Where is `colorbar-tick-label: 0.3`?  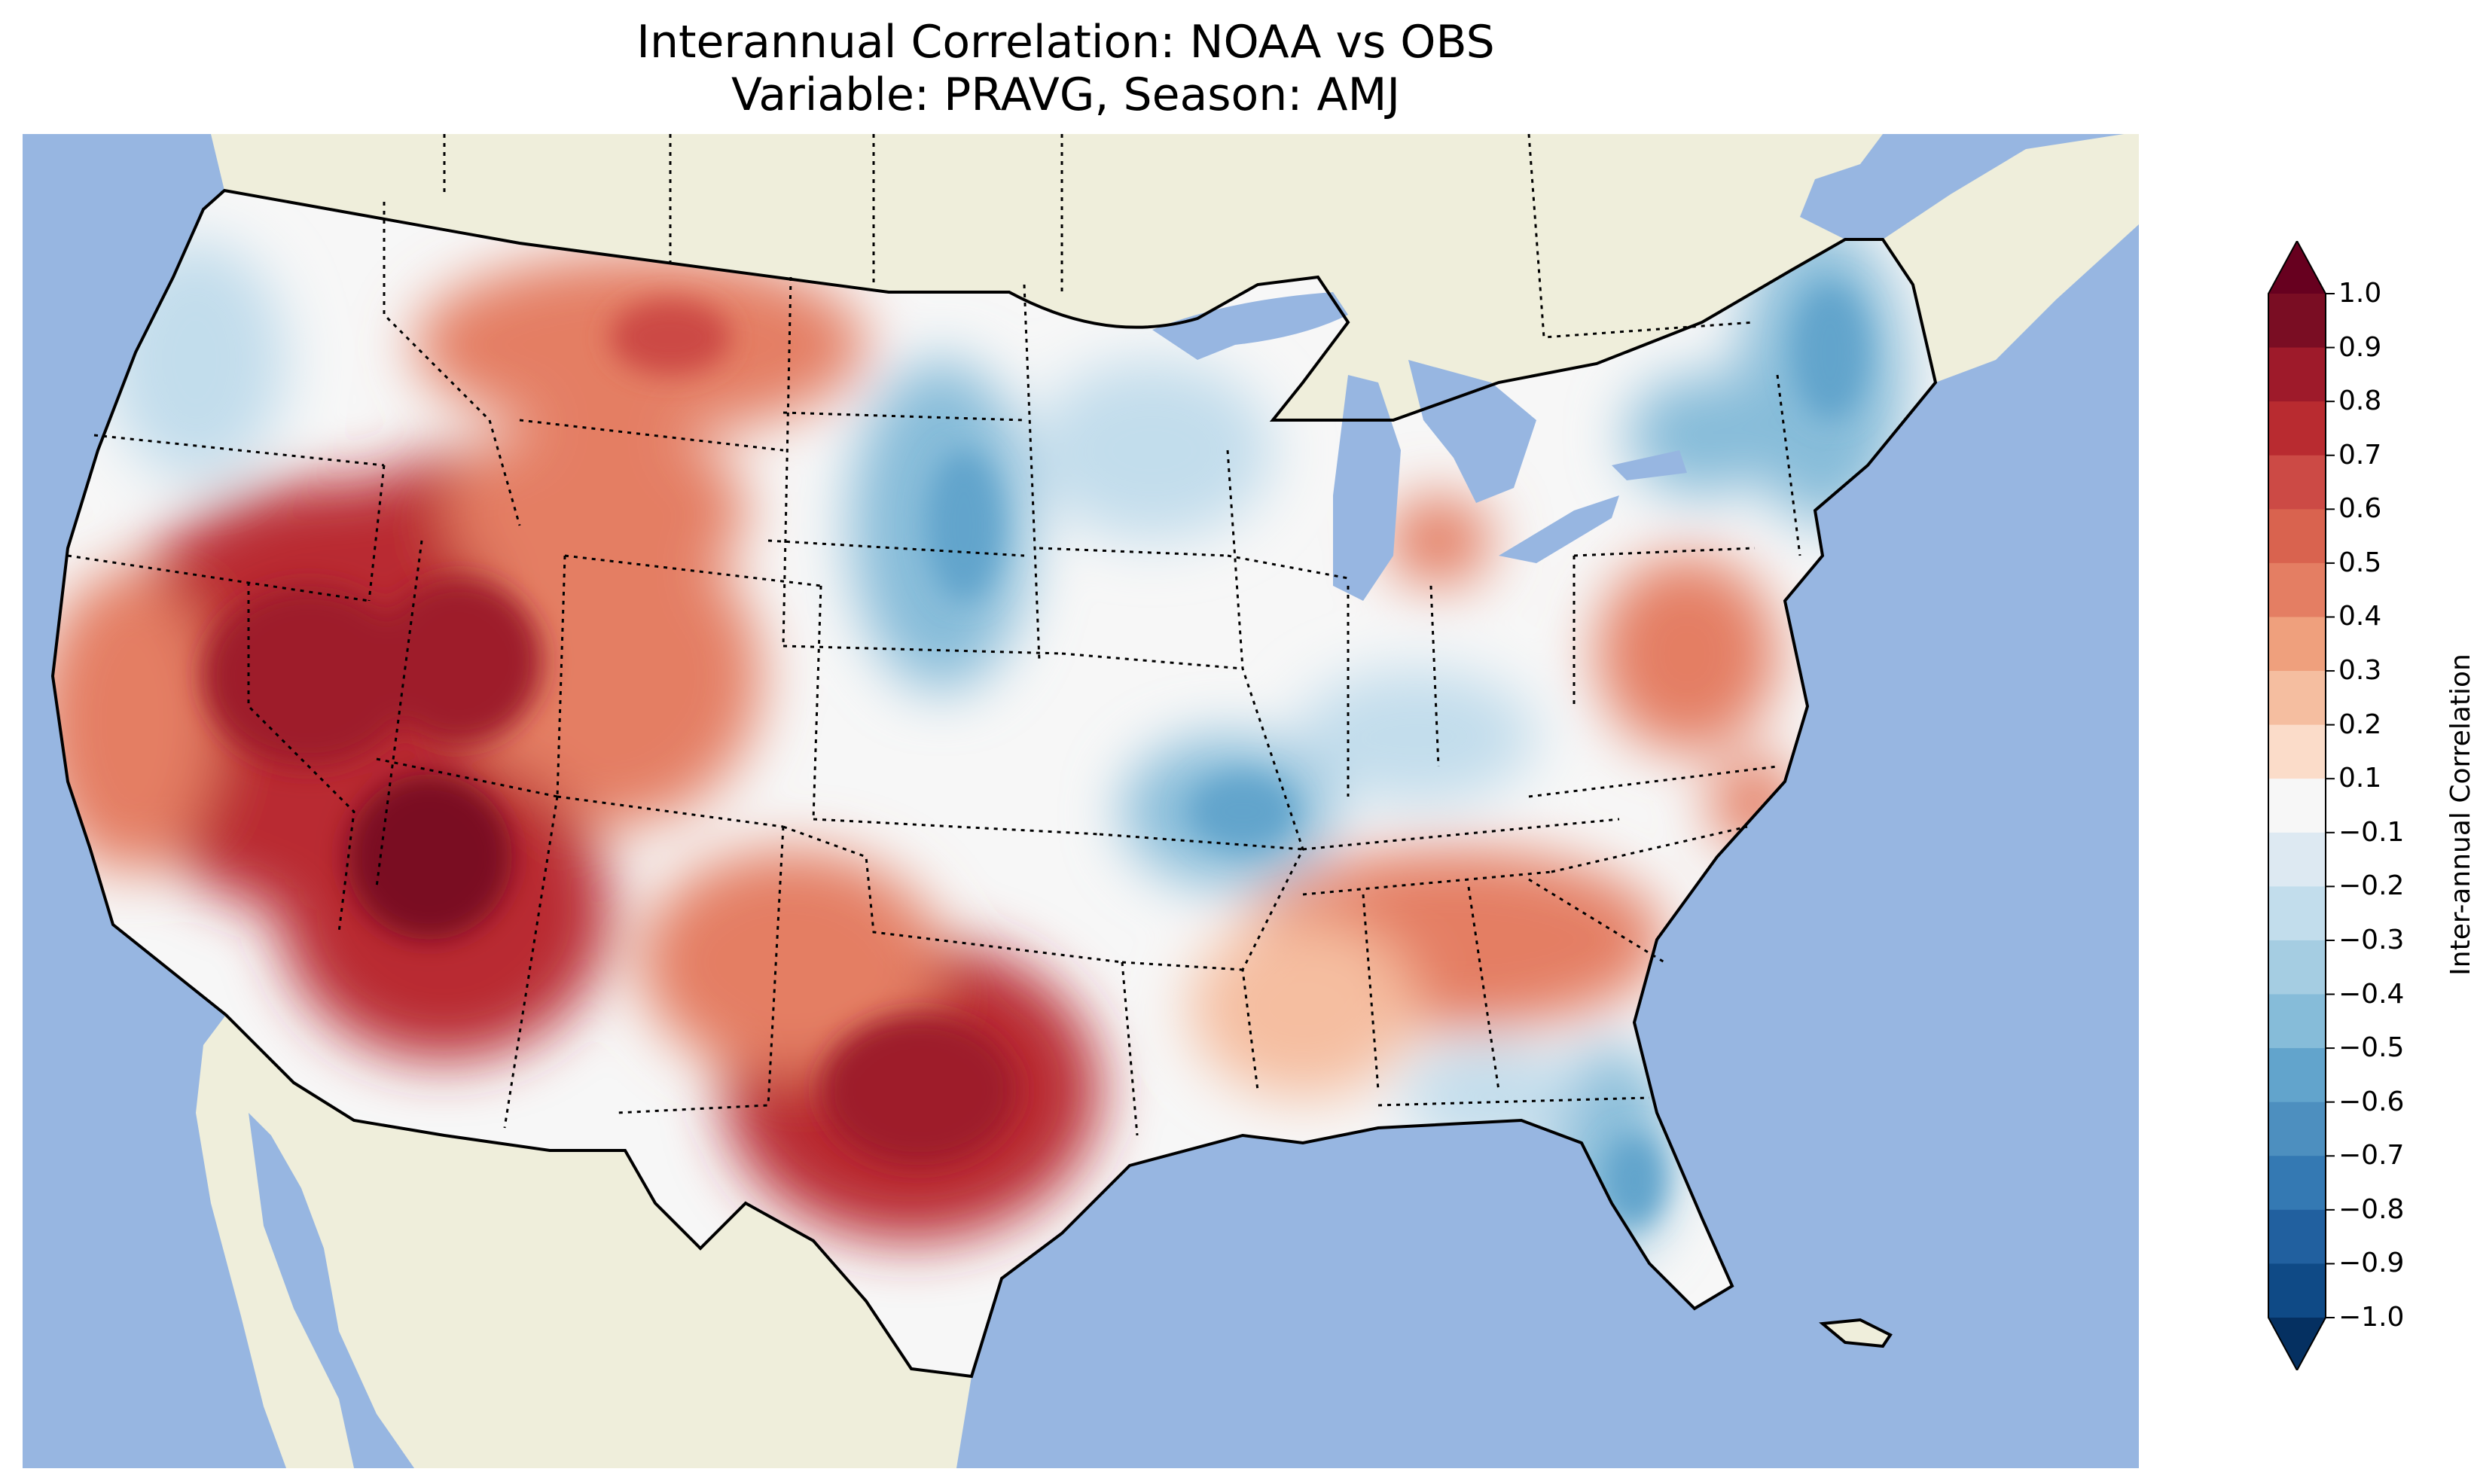
colorbar-tick-label: 0.3 is located at coordinates (2360, 671).